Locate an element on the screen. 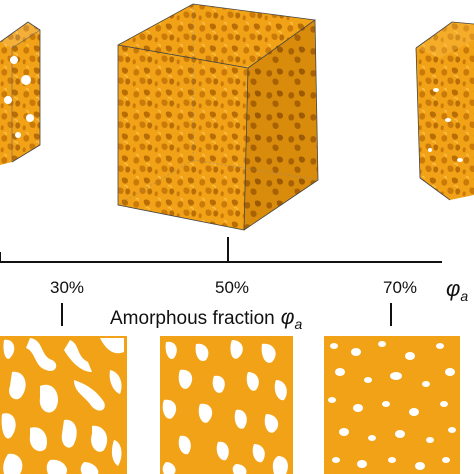  tick-label-30: 30% is located at coordinates (67, 287).